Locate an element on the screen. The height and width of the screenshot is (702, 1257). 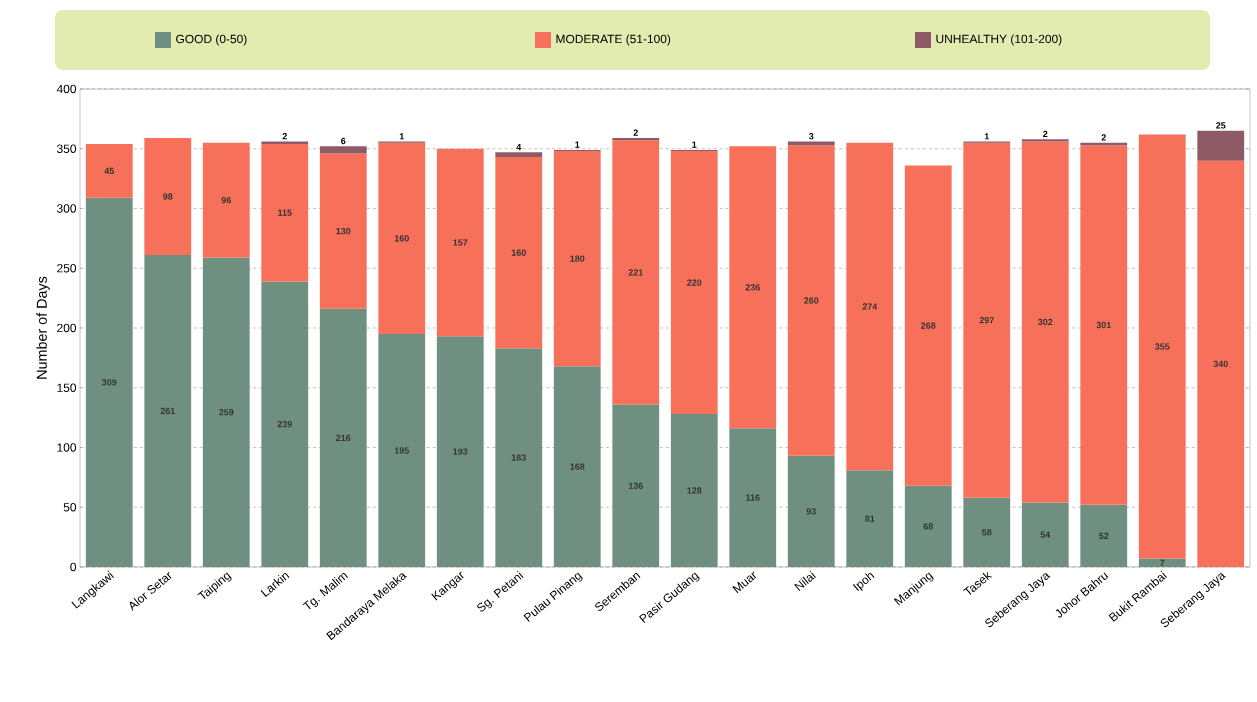
data-label: 52 is located at coordinates (1104, 536).